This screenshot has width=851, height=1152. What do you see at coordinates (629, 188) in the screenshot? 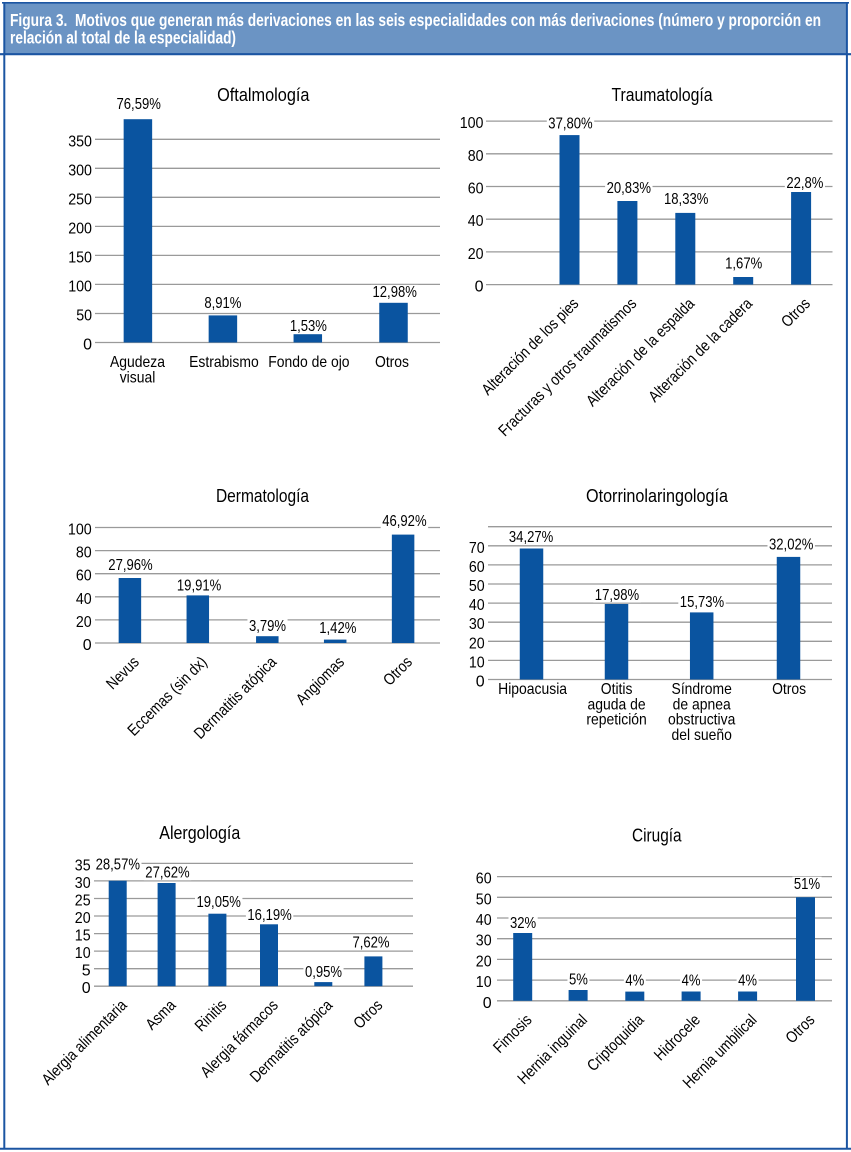
I see `svg-text: 20,83%` at bounding box center [629, 188].